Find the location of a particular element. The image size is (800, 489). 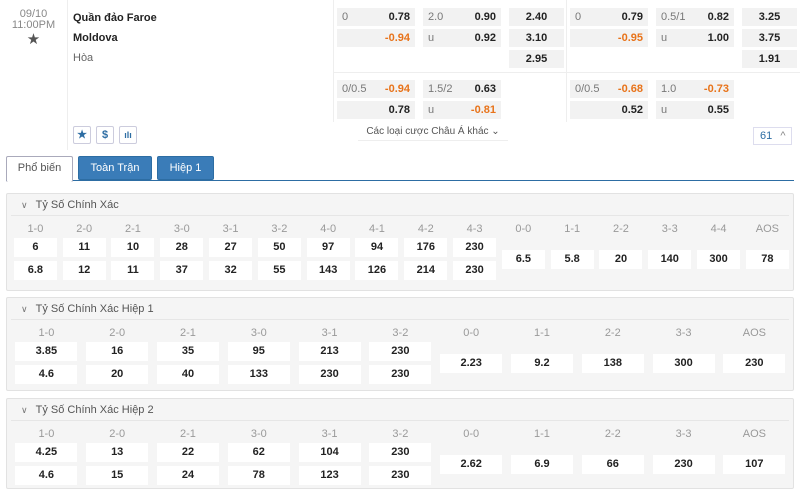

odds-cell: 3.75 is located at coordinates (769, 38).